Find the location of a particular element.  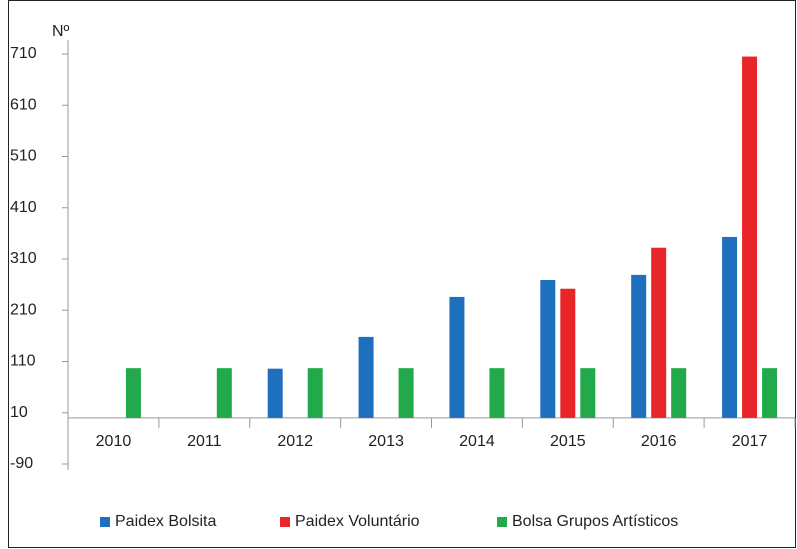

legend-label: Bolsa Grupos Artísticos is located at coordinates (595, 521).